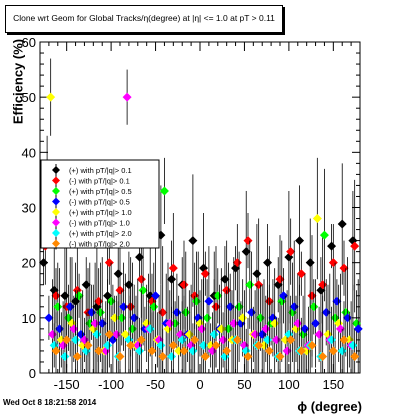  What do you see at coordinates (99, 244) in the screenshot?
I see `legend-entry: (-) with pT/|q|> 2.0` at bounding box center [99, 244].